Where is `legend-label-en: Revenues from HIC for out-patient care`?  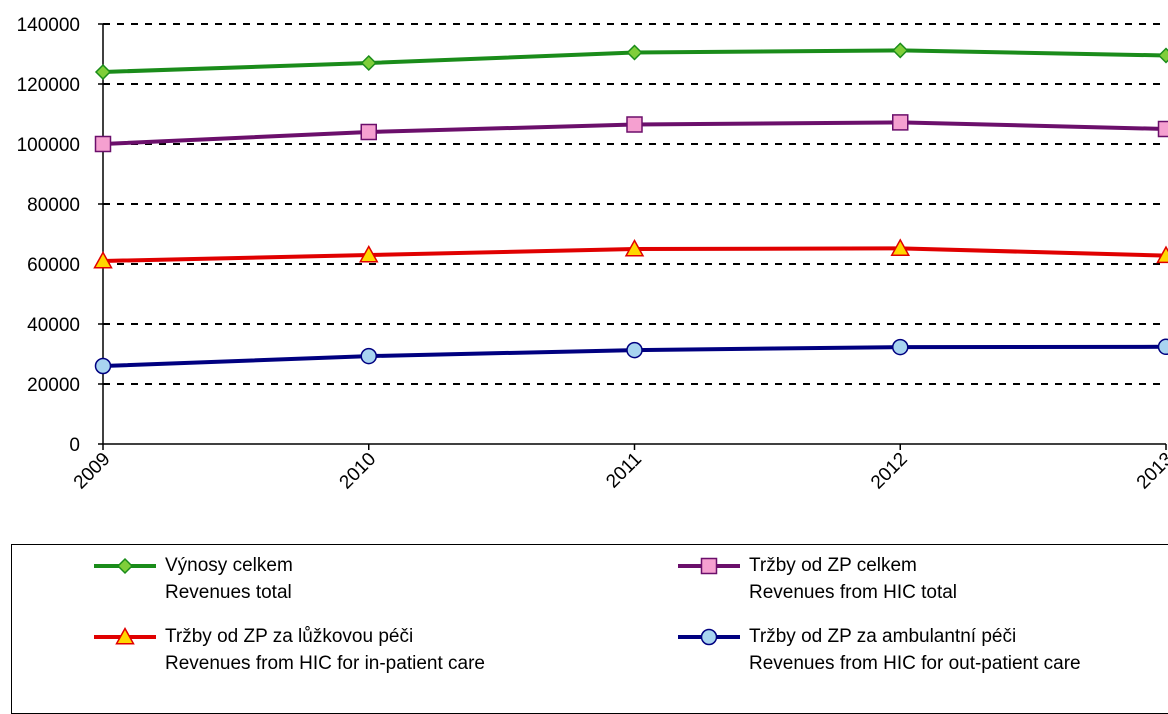
legend-label-en: Revenues from HIC for out-patient care is located at coordinates (915, 664).